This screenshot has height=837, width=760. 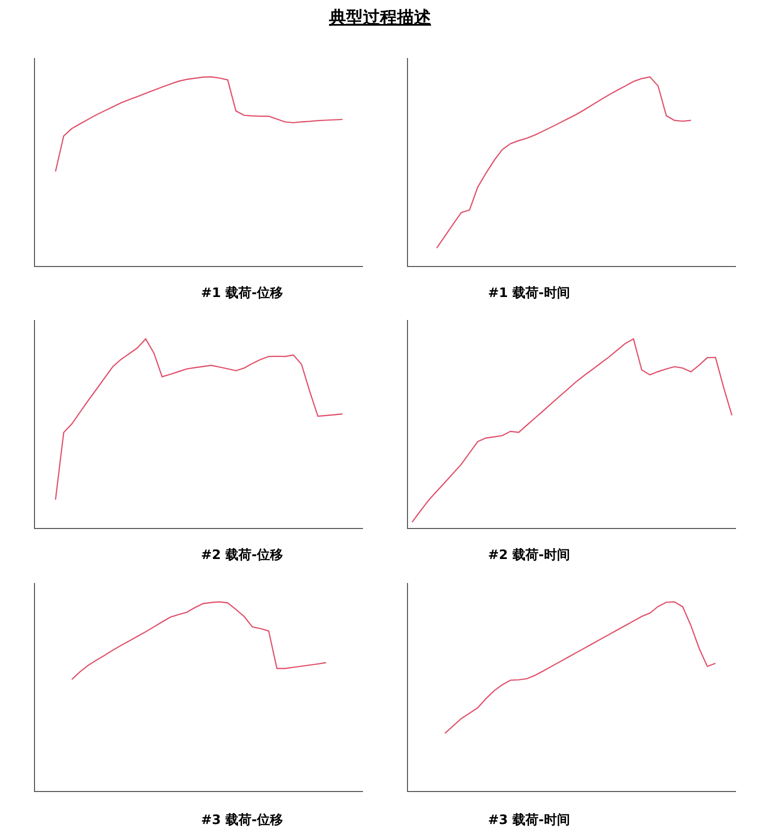 What do you see at coordinates (242, 820) in the screenshot?
I see `text: #3 载荷-位移` at bounding box center [242, 820].